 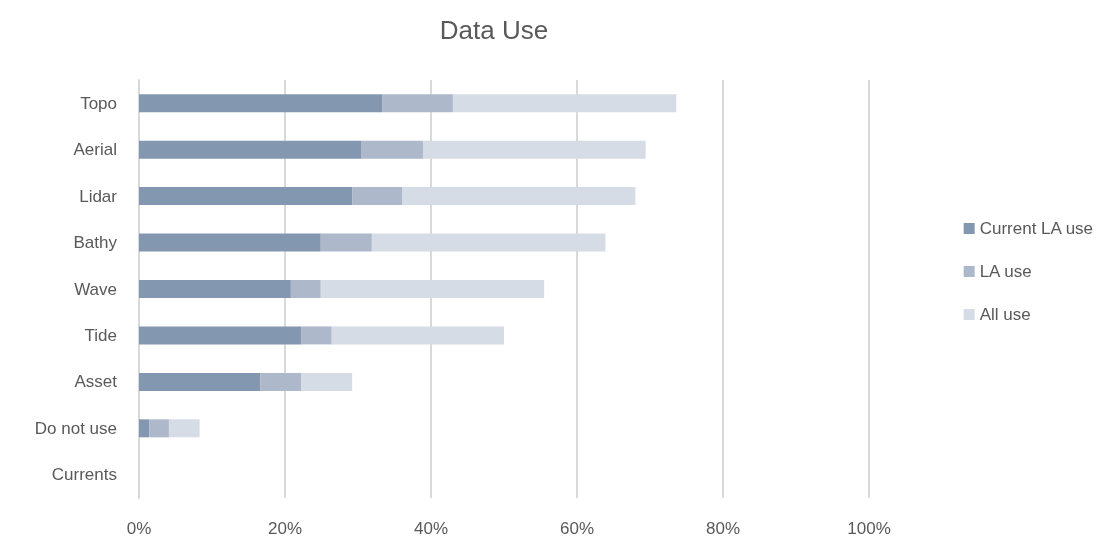 I want to click on y-tick-label: Tide, so click(x=100, y=335).